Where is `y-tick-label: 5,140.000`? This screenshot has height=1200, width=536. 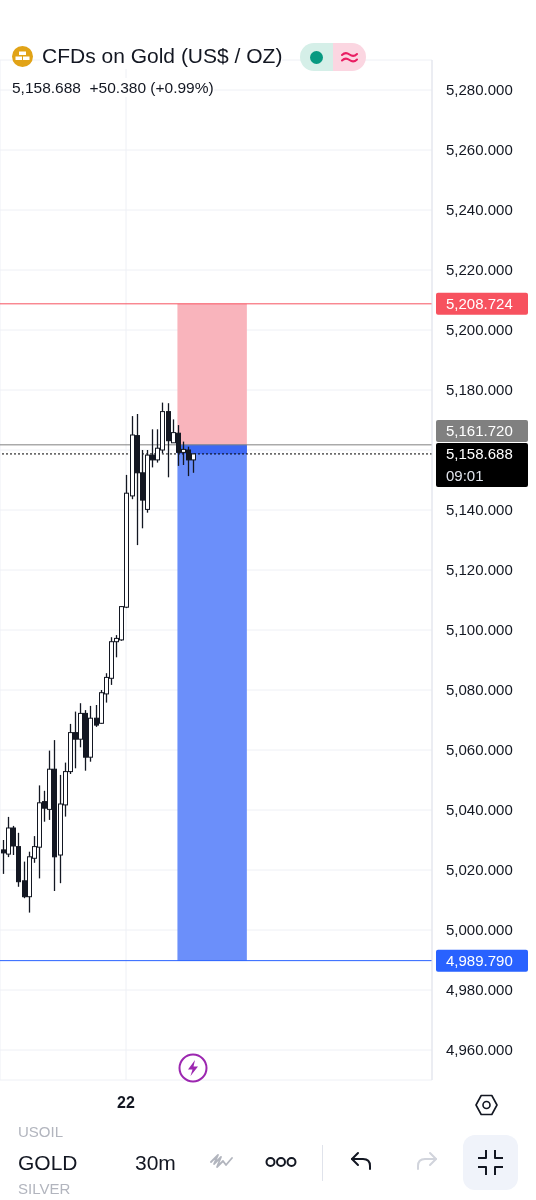 y-tick-label: 5,140.000 is located at coordinates (479, 509).